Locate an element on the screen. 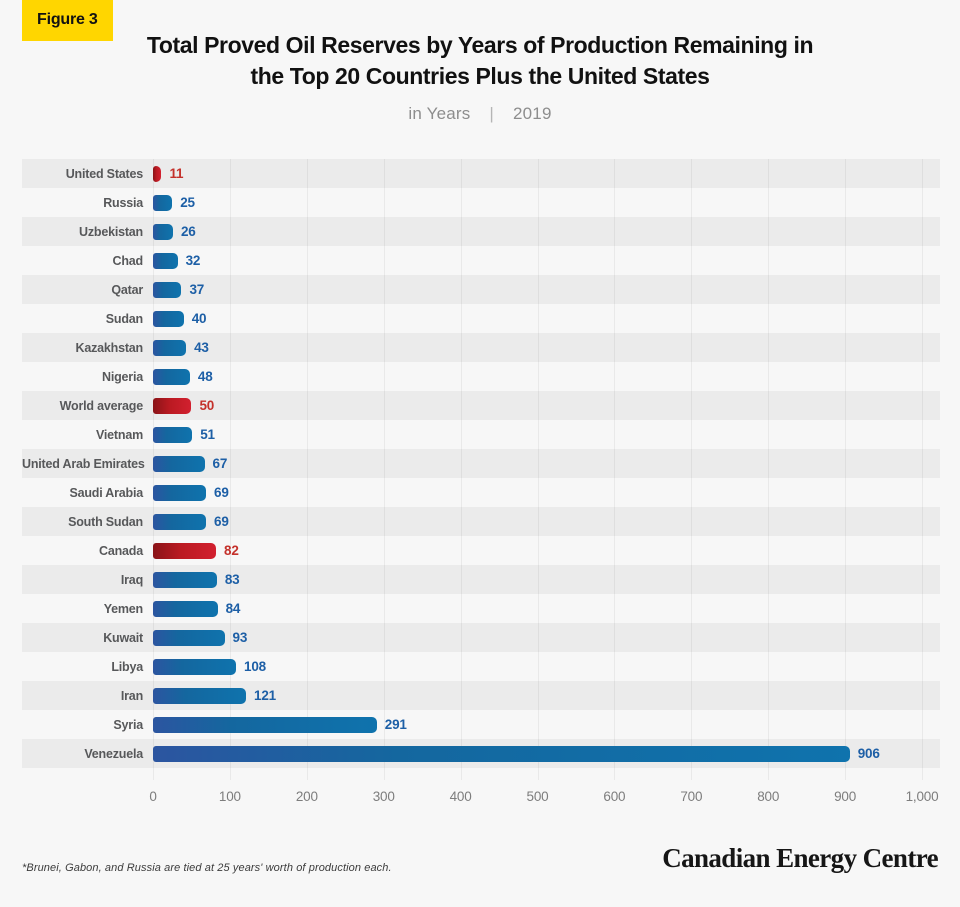  category-label: Nigeria is located at coordinates (122, 376).